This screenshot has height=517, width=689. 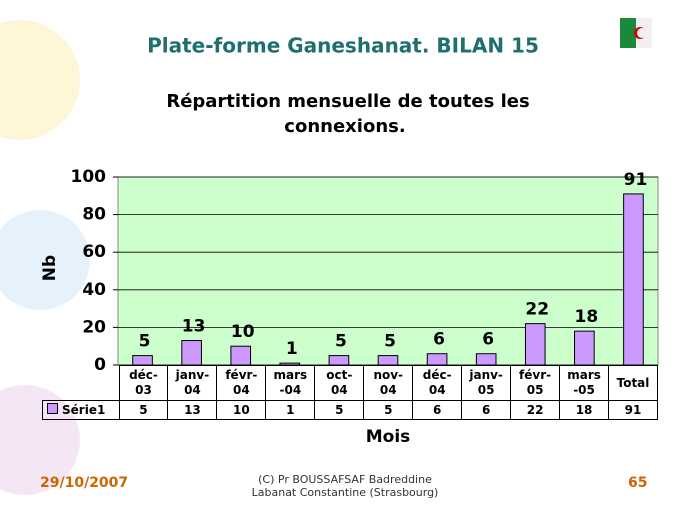 What do you see at coordinates (292, 349) in the screenshot?
I see `data-label: 1` at bounding box center [292, 349].